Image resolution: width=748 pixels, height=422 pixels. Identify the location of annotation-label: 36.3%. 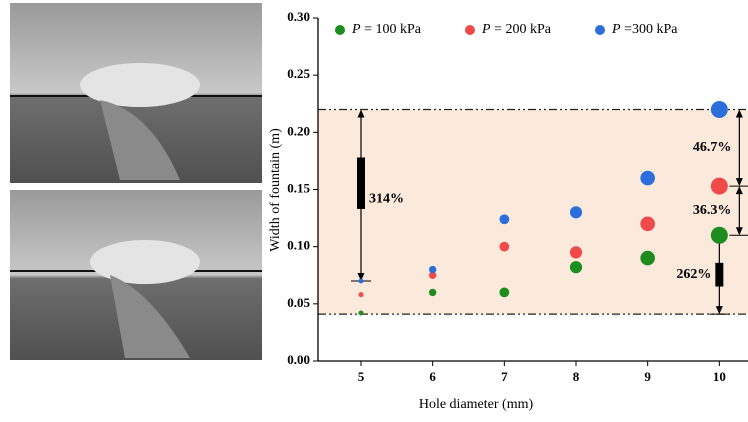
(712, 210).